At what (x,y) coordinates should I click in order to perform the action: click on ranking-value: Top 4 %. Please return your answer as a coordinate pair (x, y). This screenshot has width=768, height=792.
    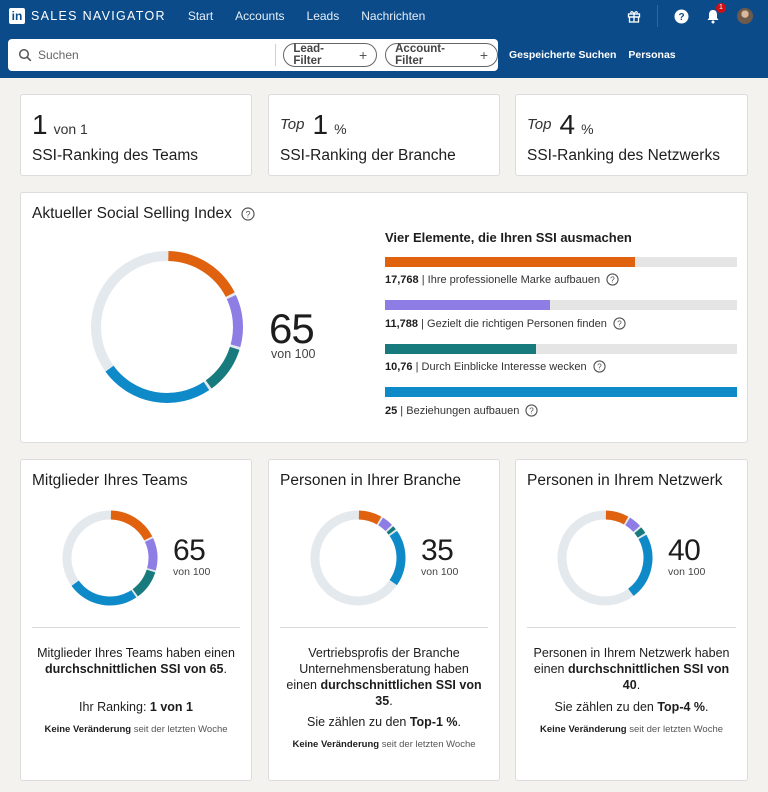
    Looking at the image, I should click on (560, 125).